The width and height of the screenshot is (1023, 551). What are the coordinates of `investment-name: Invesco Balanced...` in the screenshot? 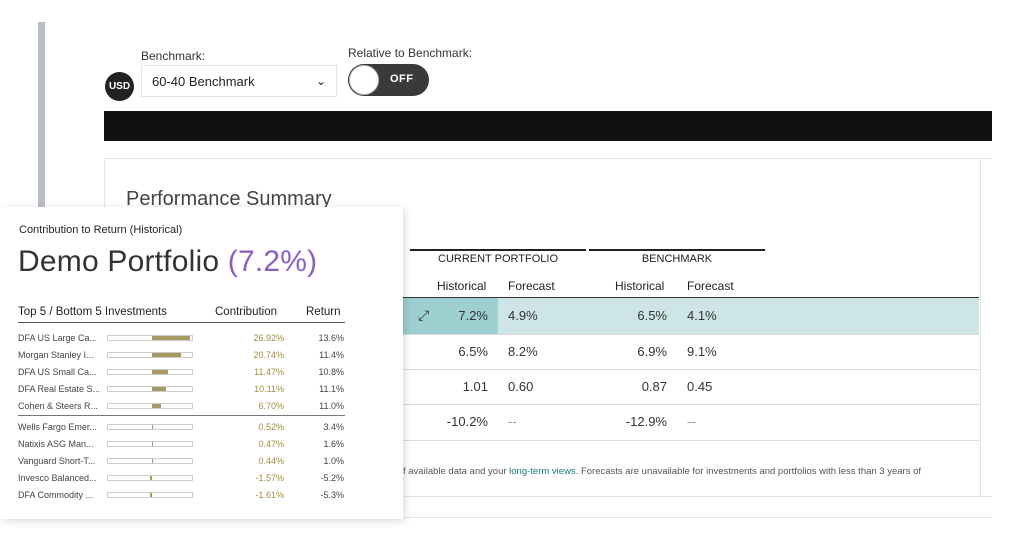 It's located at (57, 478).